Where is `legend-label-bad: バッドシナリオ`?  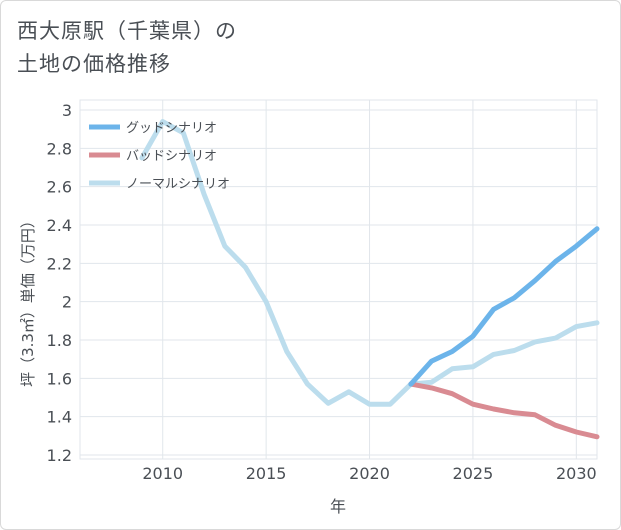 legend-label-bad: バッドシナリオ is located at coordinates (171, 156).